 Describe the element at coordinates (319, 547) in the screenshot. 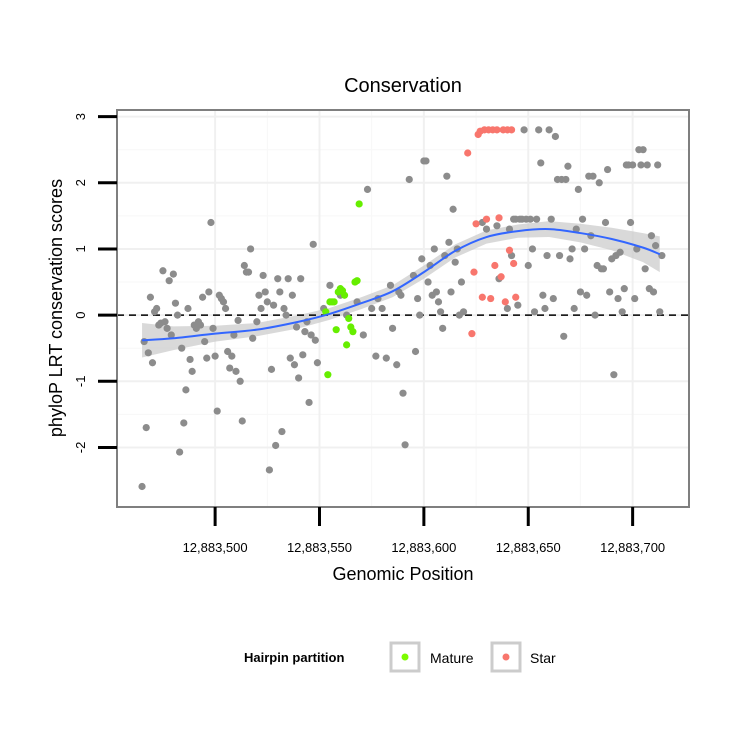

I see `x-tick-label: 12,883,550` at that location.